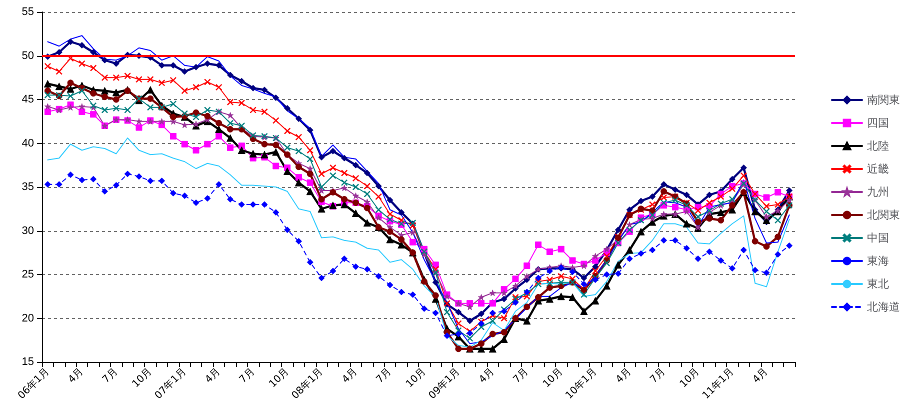 Image resolution: width=913 pixels, height=407 pixels. What do you see at coordinates (444, 383) in the screenshot?
I see `x-tick-label: 09年1月` at bounding box center [444, 383].